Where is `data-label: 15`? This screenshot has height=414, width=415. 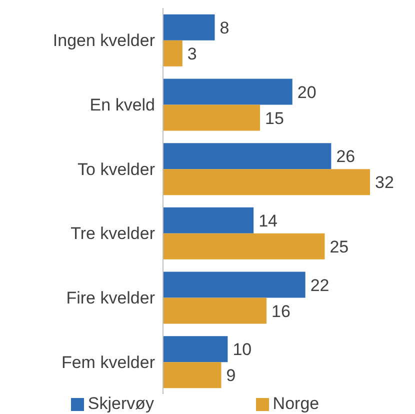 data-label: 15 is located at coordinates (274, 118).